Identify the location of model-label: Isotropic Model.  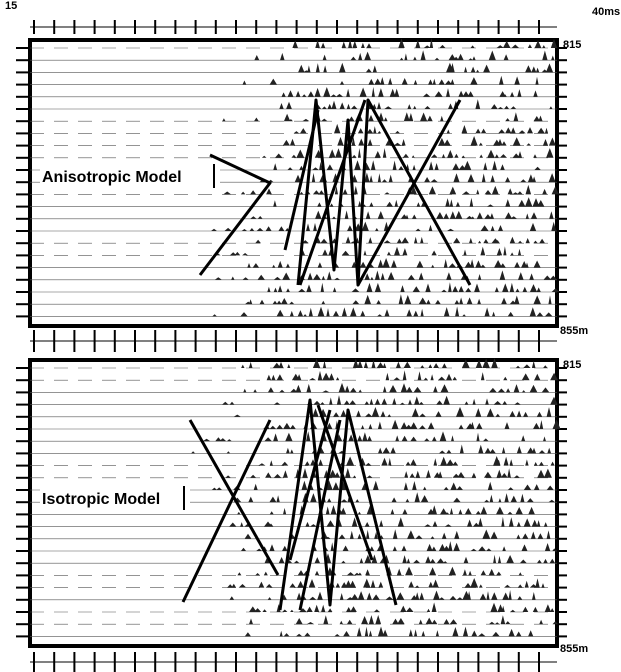
(101, 499).